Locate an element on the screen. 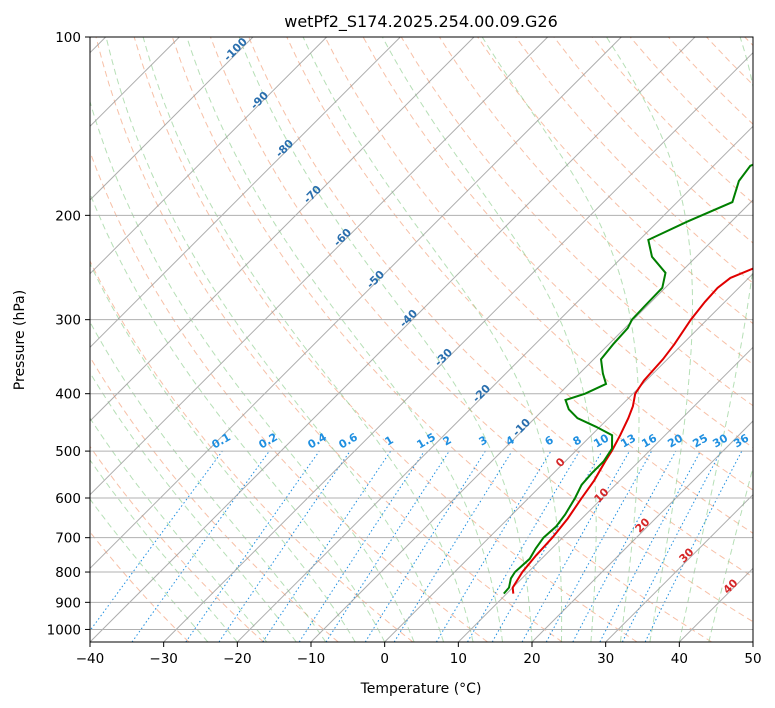  y-tick-label: 700 is located at coordinates (68, 539).